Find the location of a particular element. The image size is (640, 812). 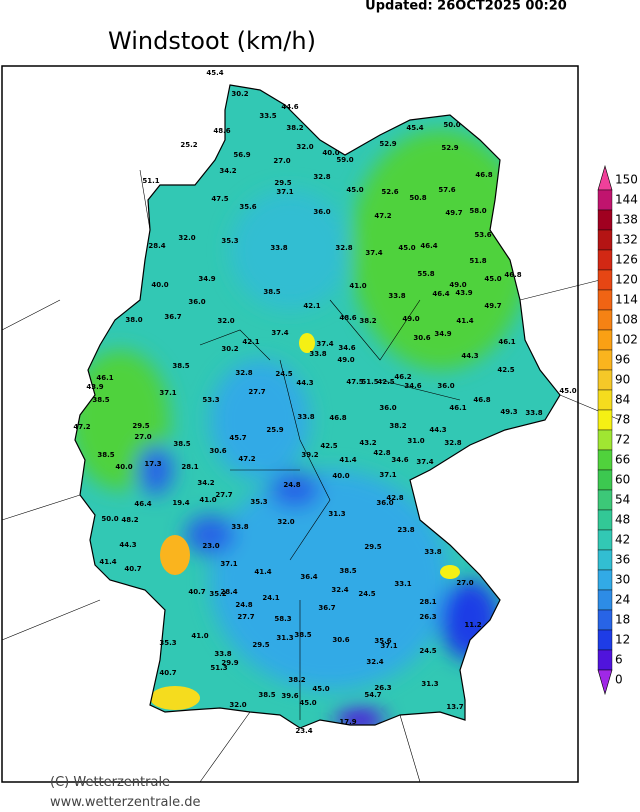

colorbar-label: 24 is located at coordinates (622, 600).